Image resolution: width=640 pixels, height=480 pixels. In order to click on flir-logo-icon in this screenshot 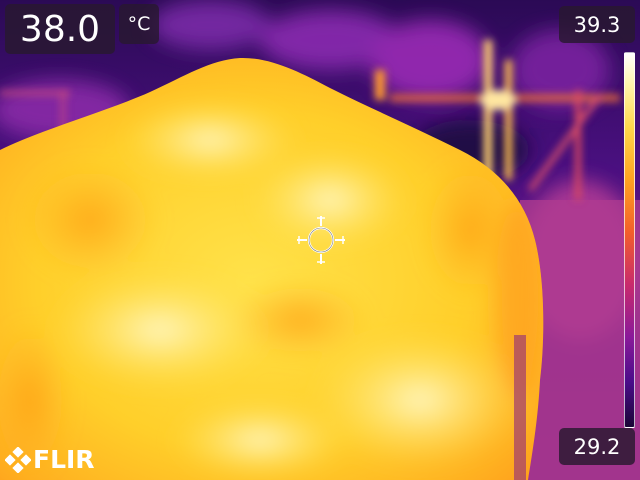, I will do `click(18, 460)`.